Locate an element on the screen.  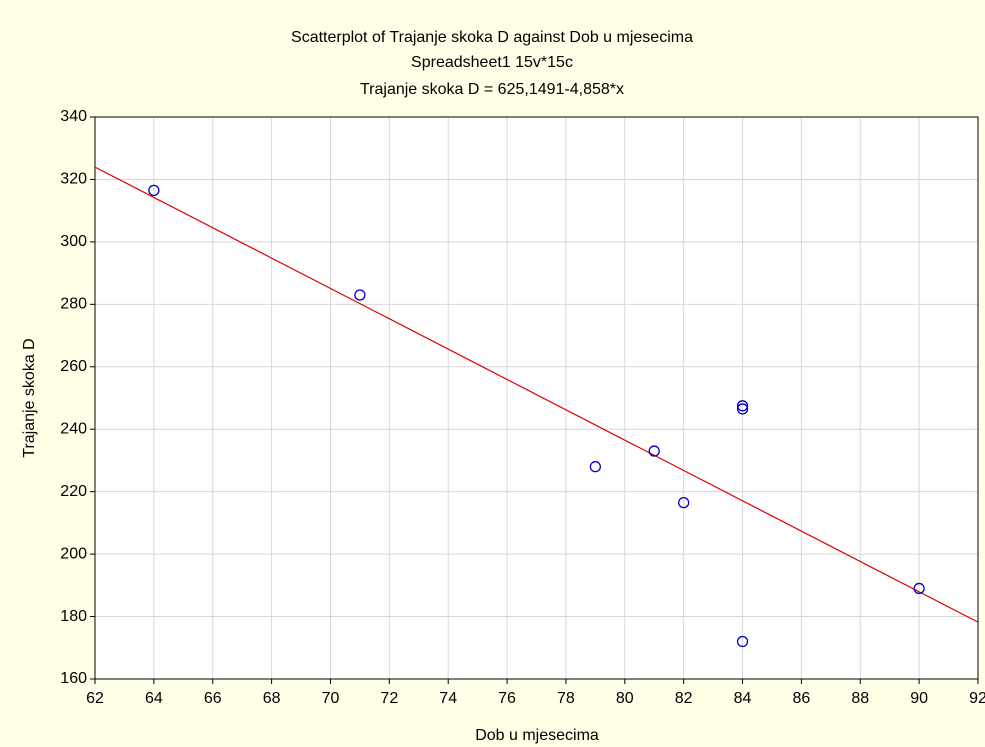
x-tick-label: 72 is located at coordinates (389, 698).